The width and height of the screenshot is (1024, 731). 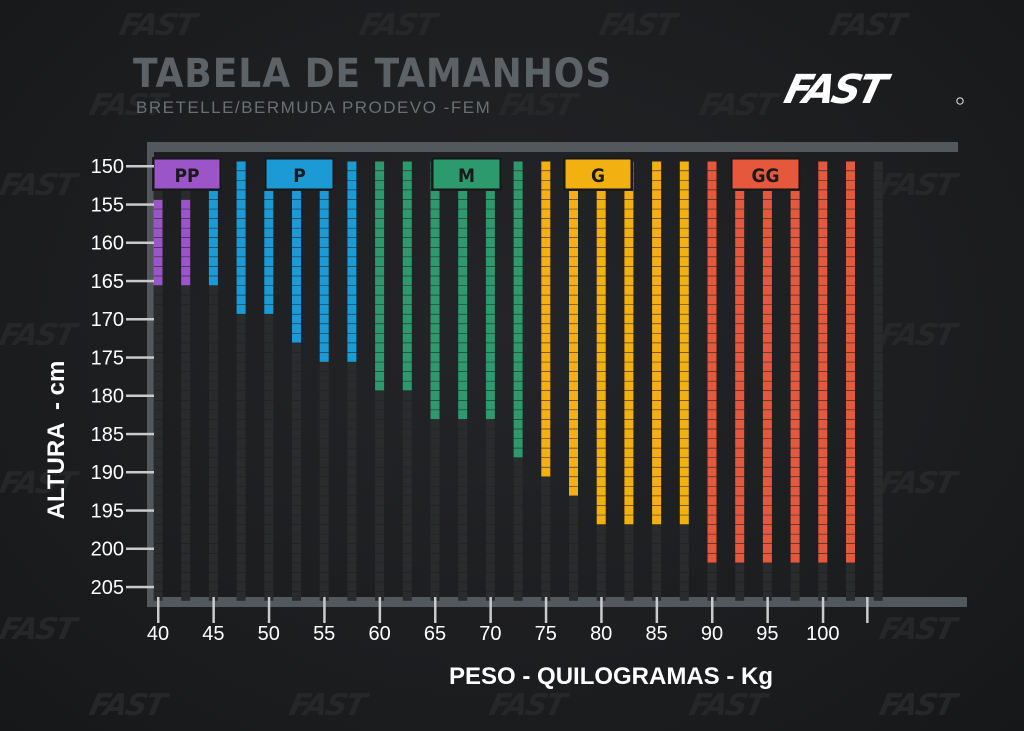 What do you see at coordinates (107, 588) in the screenshot?
I see `y-tick-label: 205` at bounding box center [107, 588].